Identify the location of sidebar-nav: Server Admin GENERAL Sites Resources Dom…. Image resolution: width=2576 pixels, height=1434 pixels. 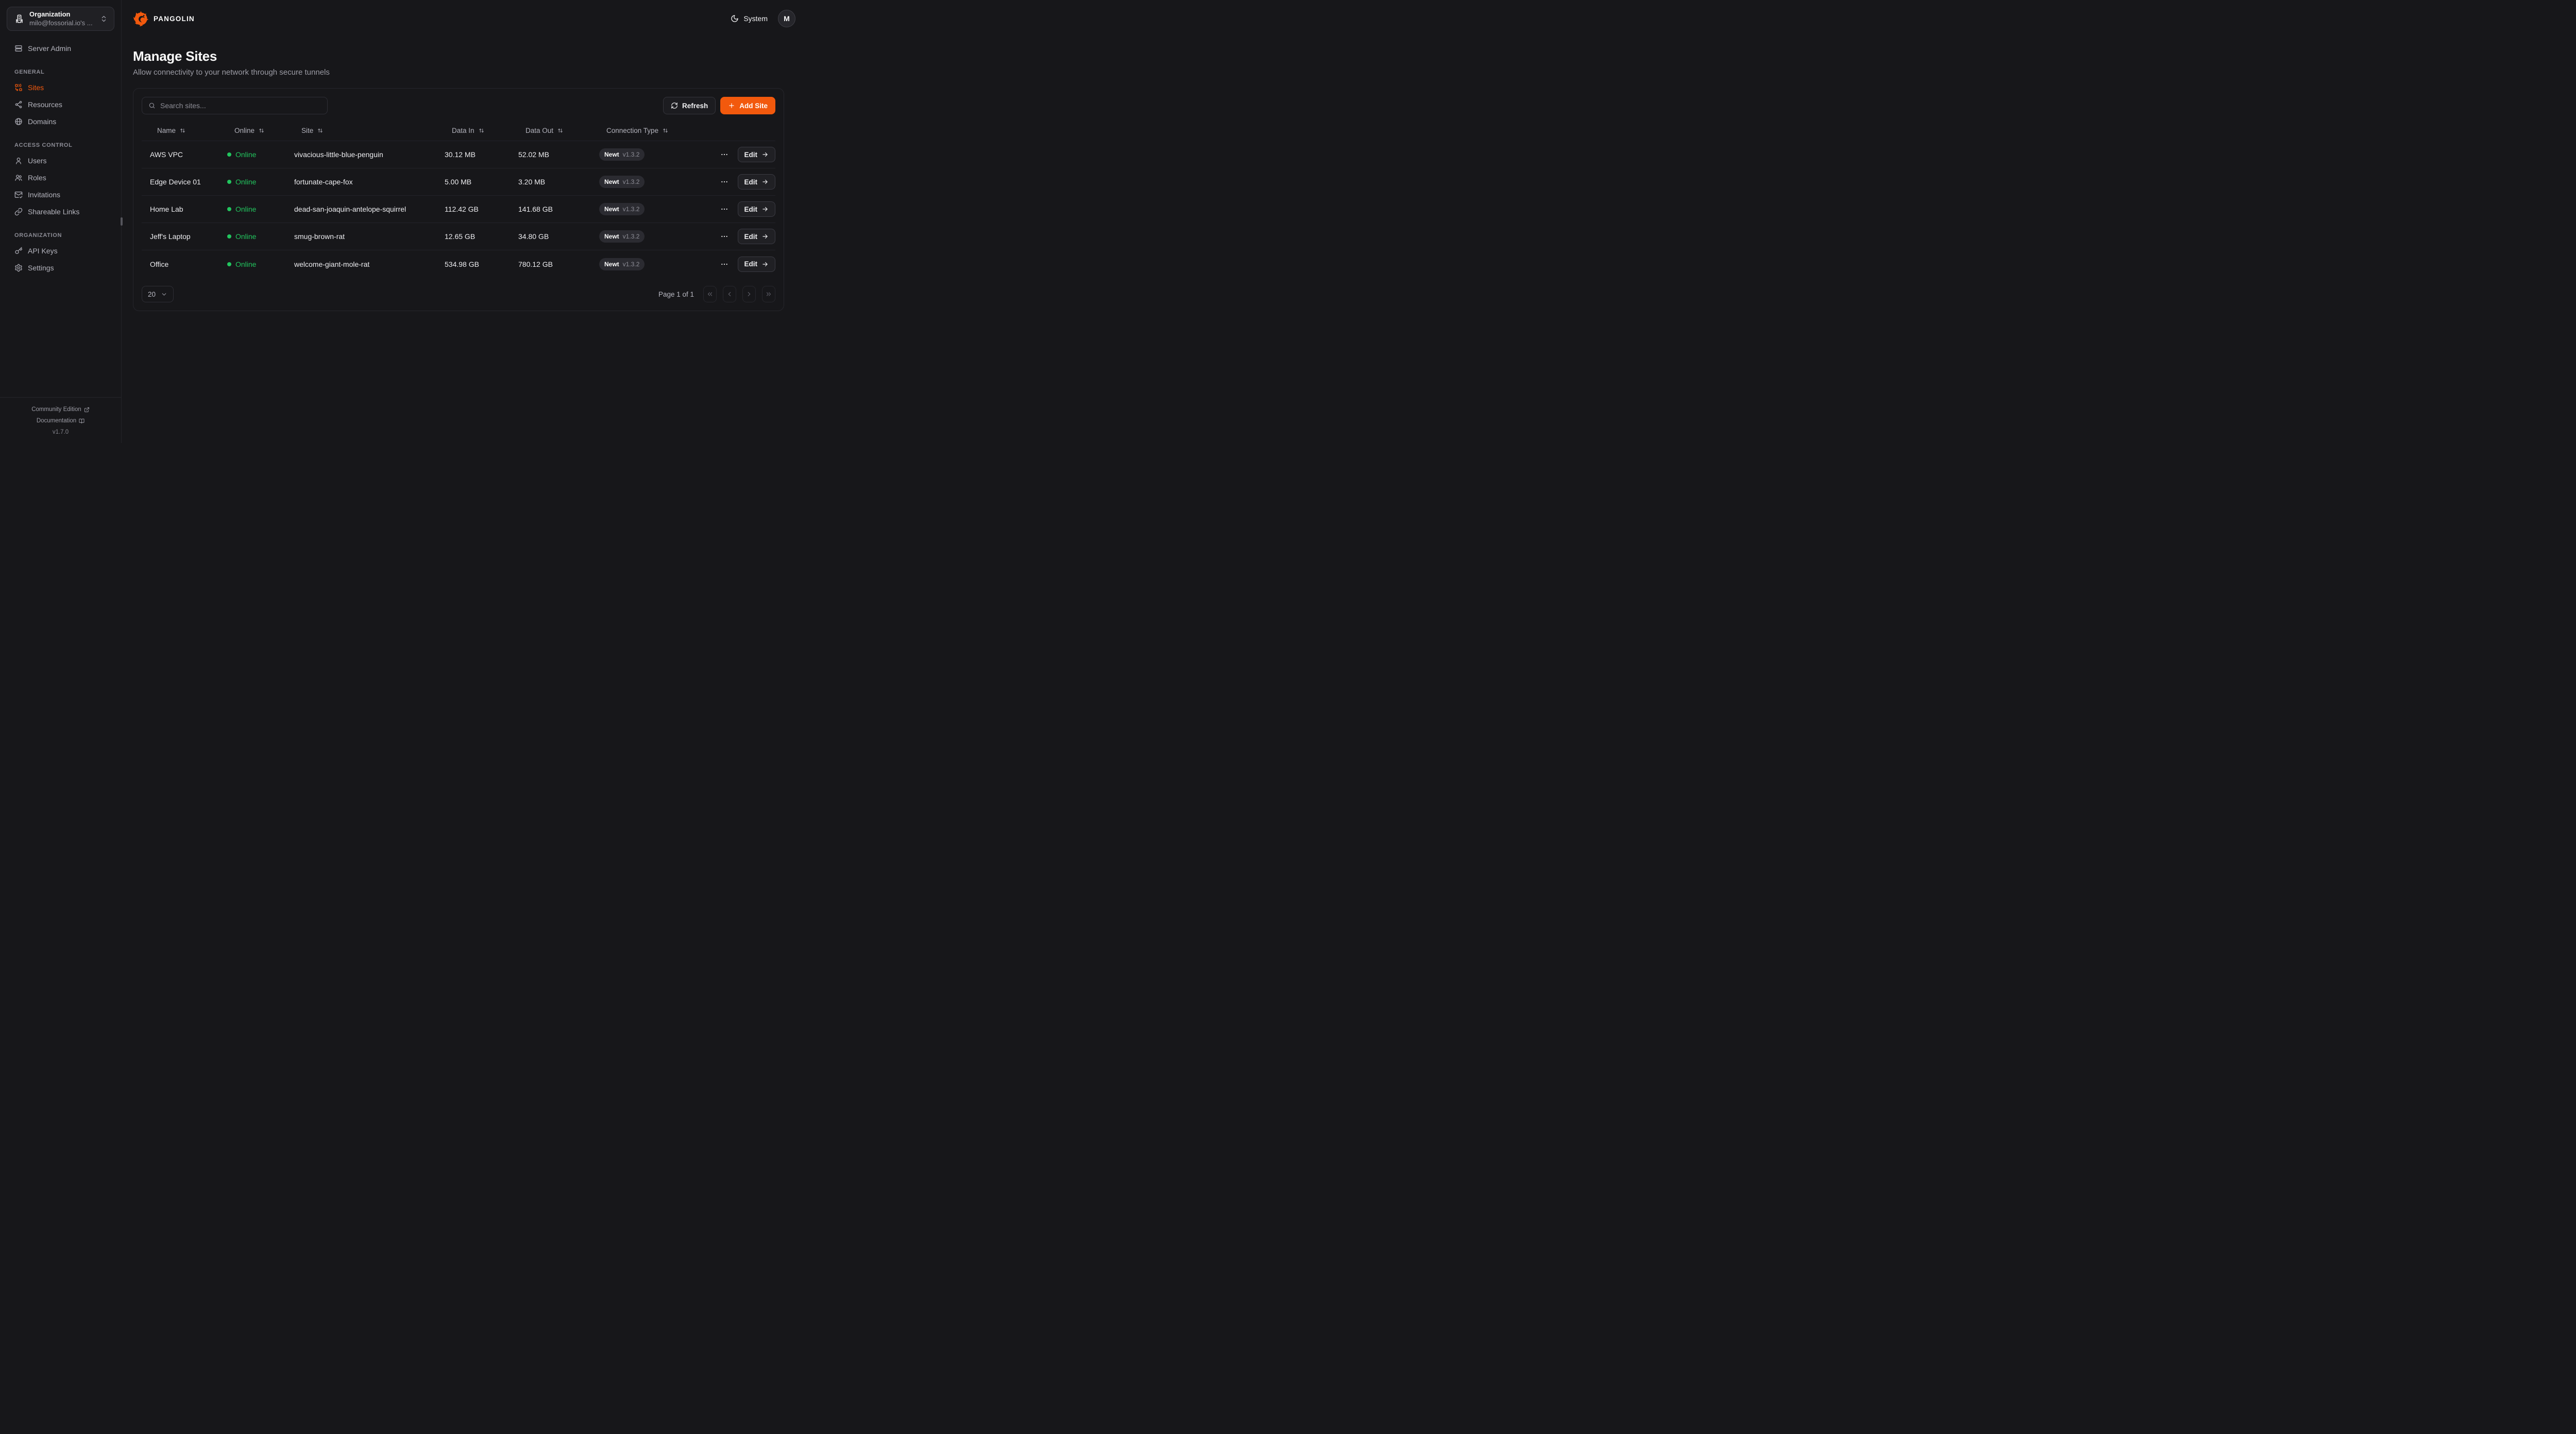
(60, 214).